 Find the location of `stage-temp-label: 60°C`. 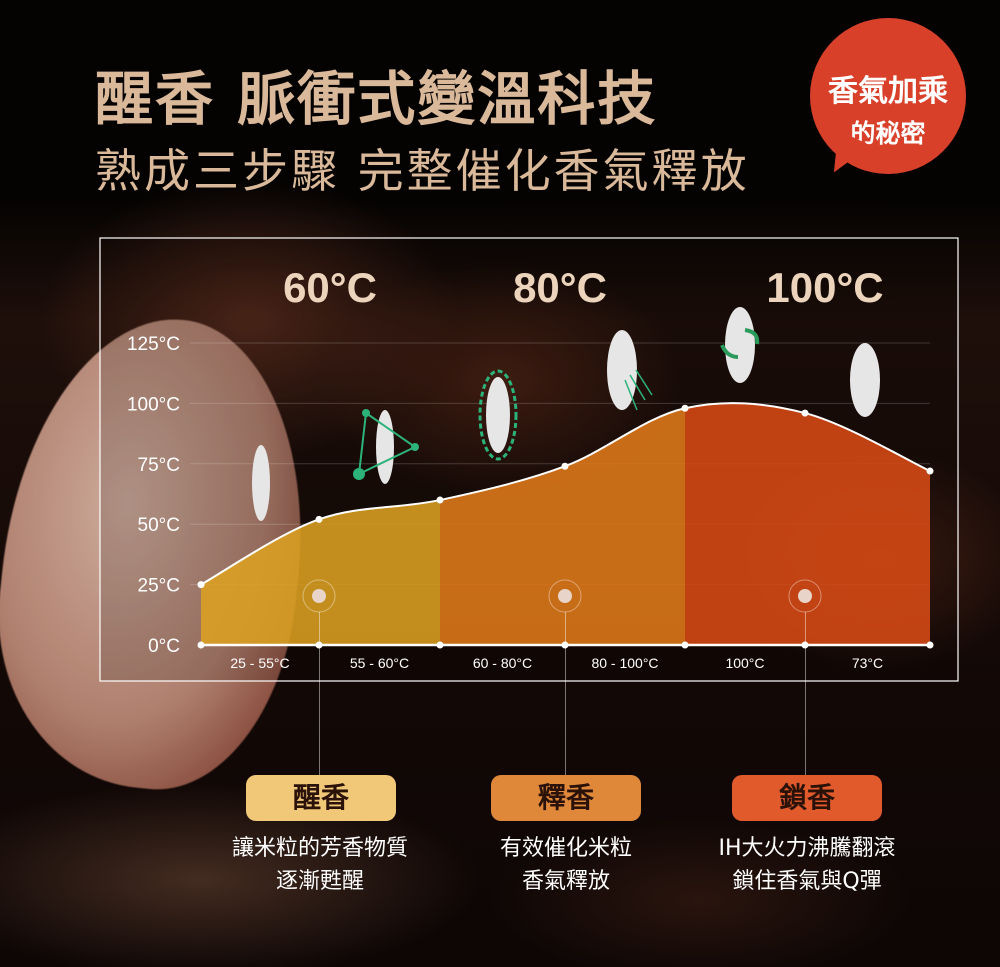

stage-temp-label: 60°C is located at coordinates (330, 287).